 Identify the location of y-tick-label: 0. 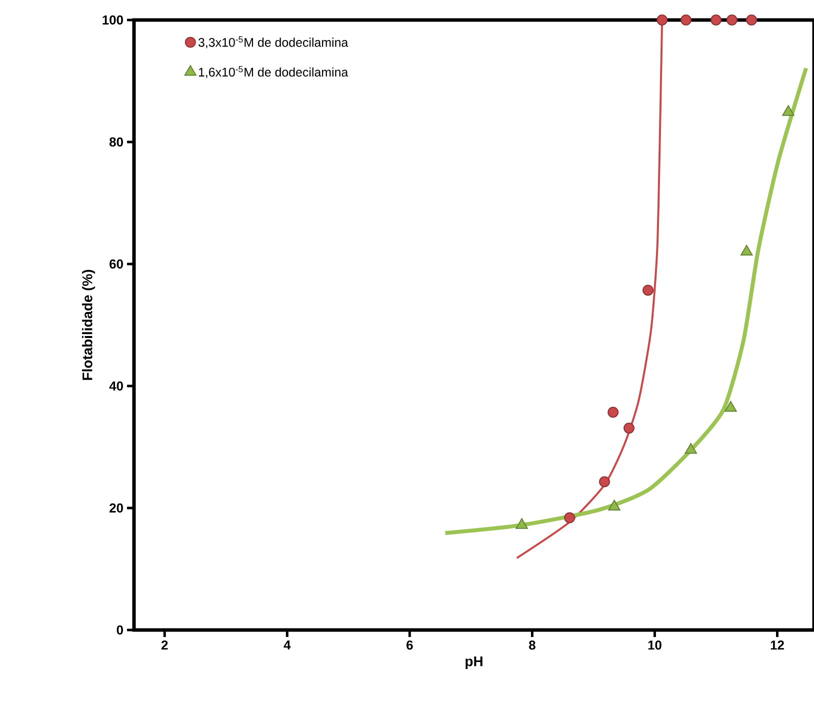
(119, 630).